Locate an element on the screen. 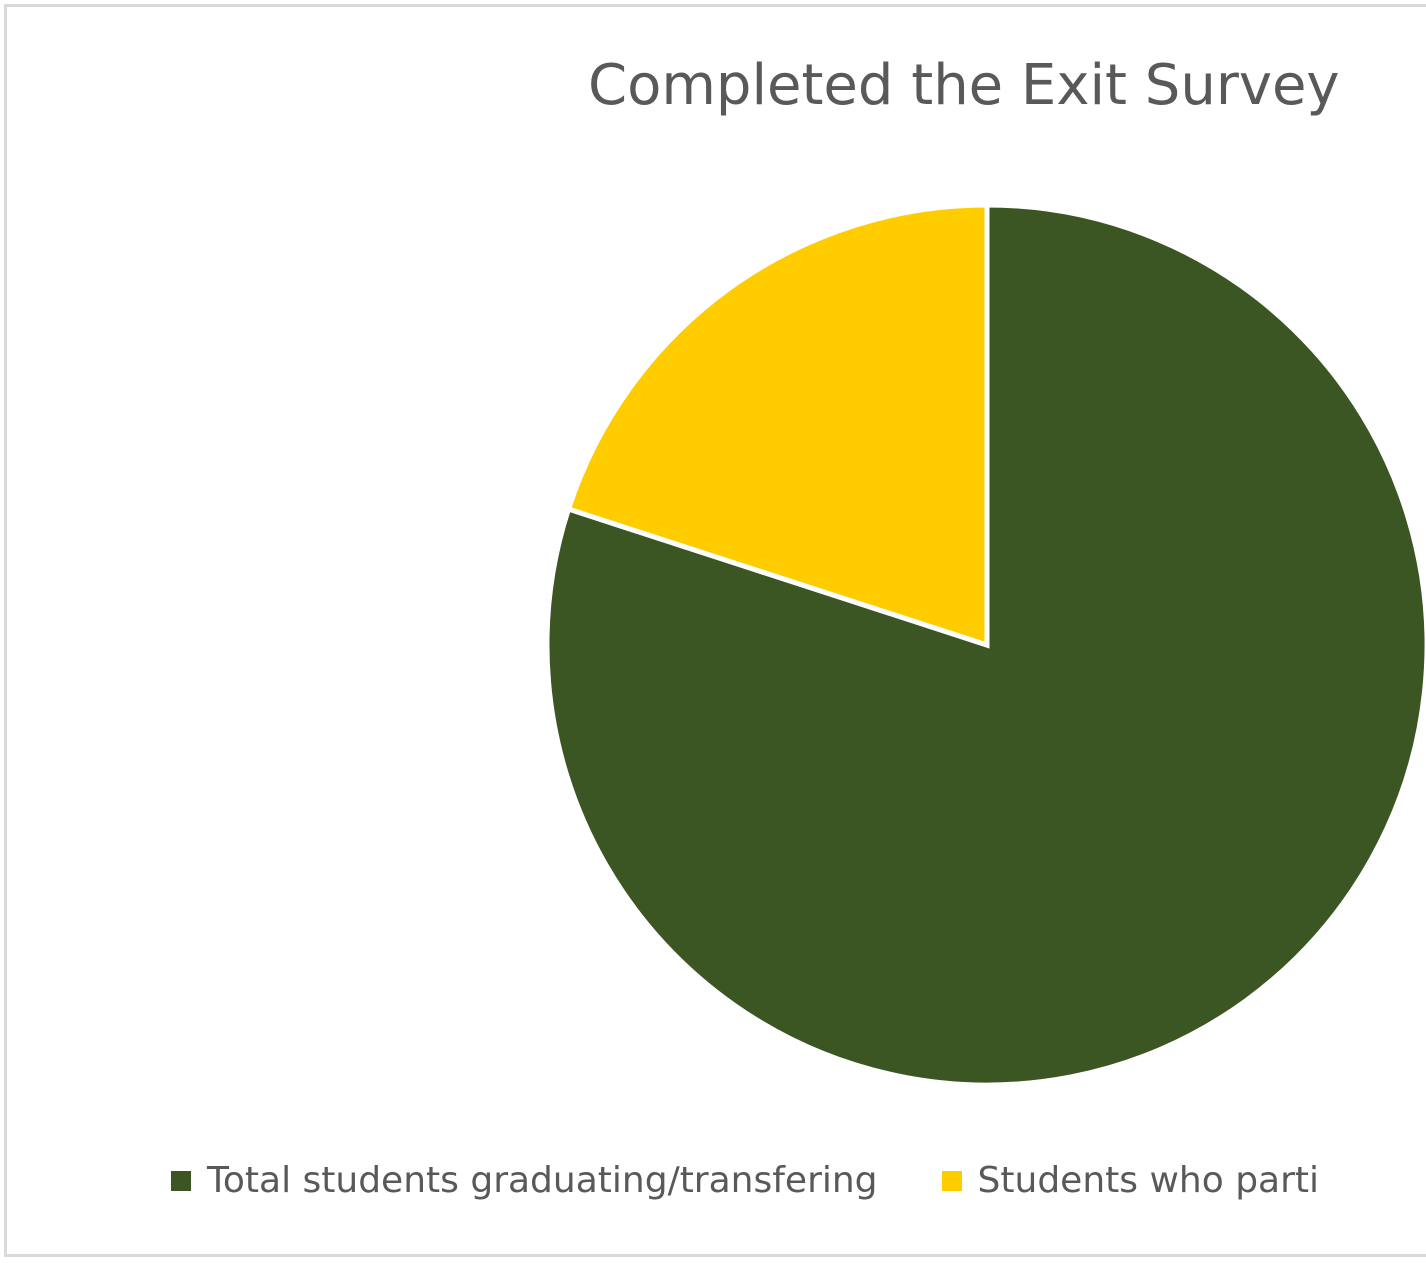  legend-item-participated: Students who parti is located at coordinates (1130, 1180).